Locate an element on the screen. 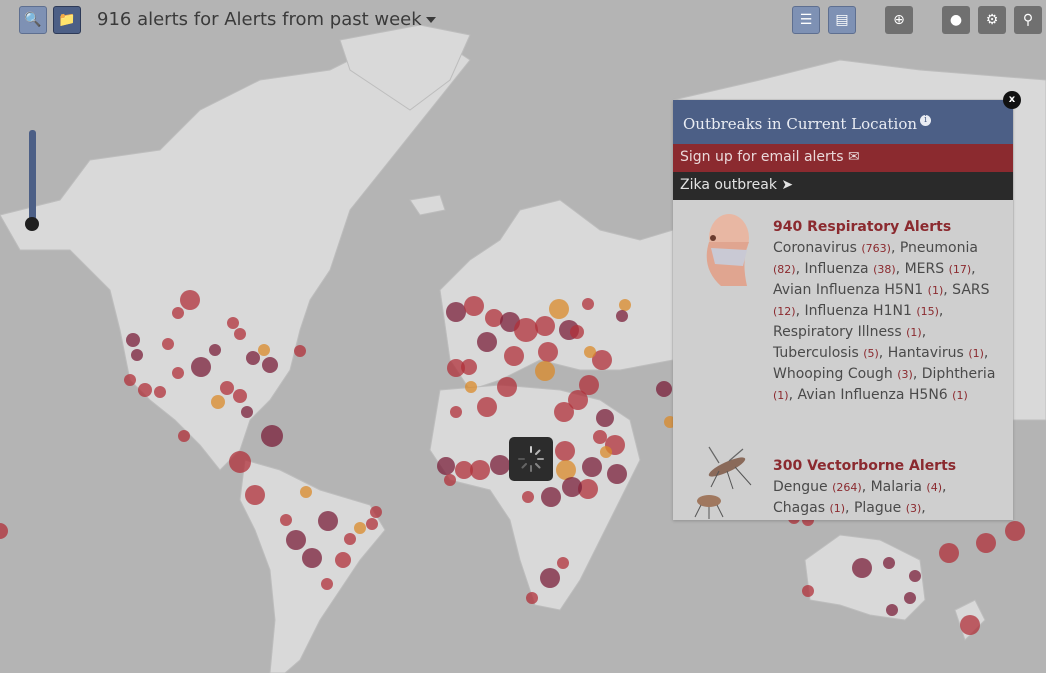  settings-button: ⚙ is located at coordinates (992, 20).